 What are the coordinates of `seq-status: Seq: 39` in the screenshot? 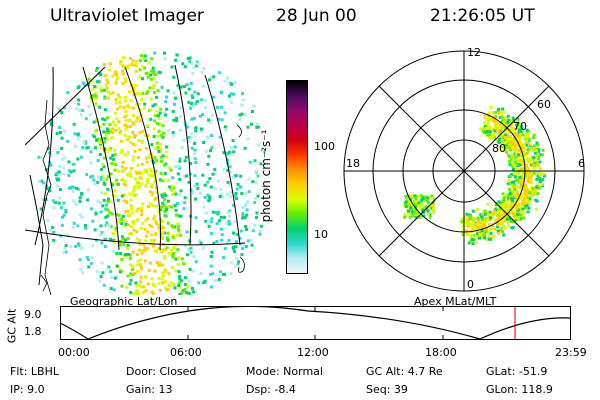 It's located at (387, 389).